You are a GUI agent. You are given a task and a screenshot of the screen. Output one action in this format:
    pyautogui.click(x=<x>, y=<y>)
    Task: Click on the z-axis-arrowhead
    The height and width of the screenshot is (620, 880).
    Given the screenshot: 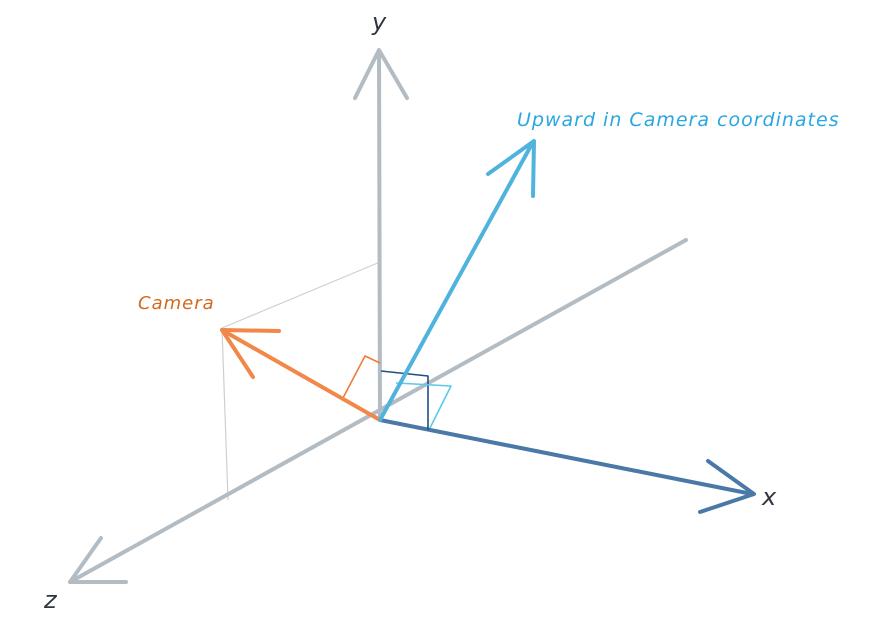 What is the action you would take?
    pyautogui.click(x=98, y=560)
    